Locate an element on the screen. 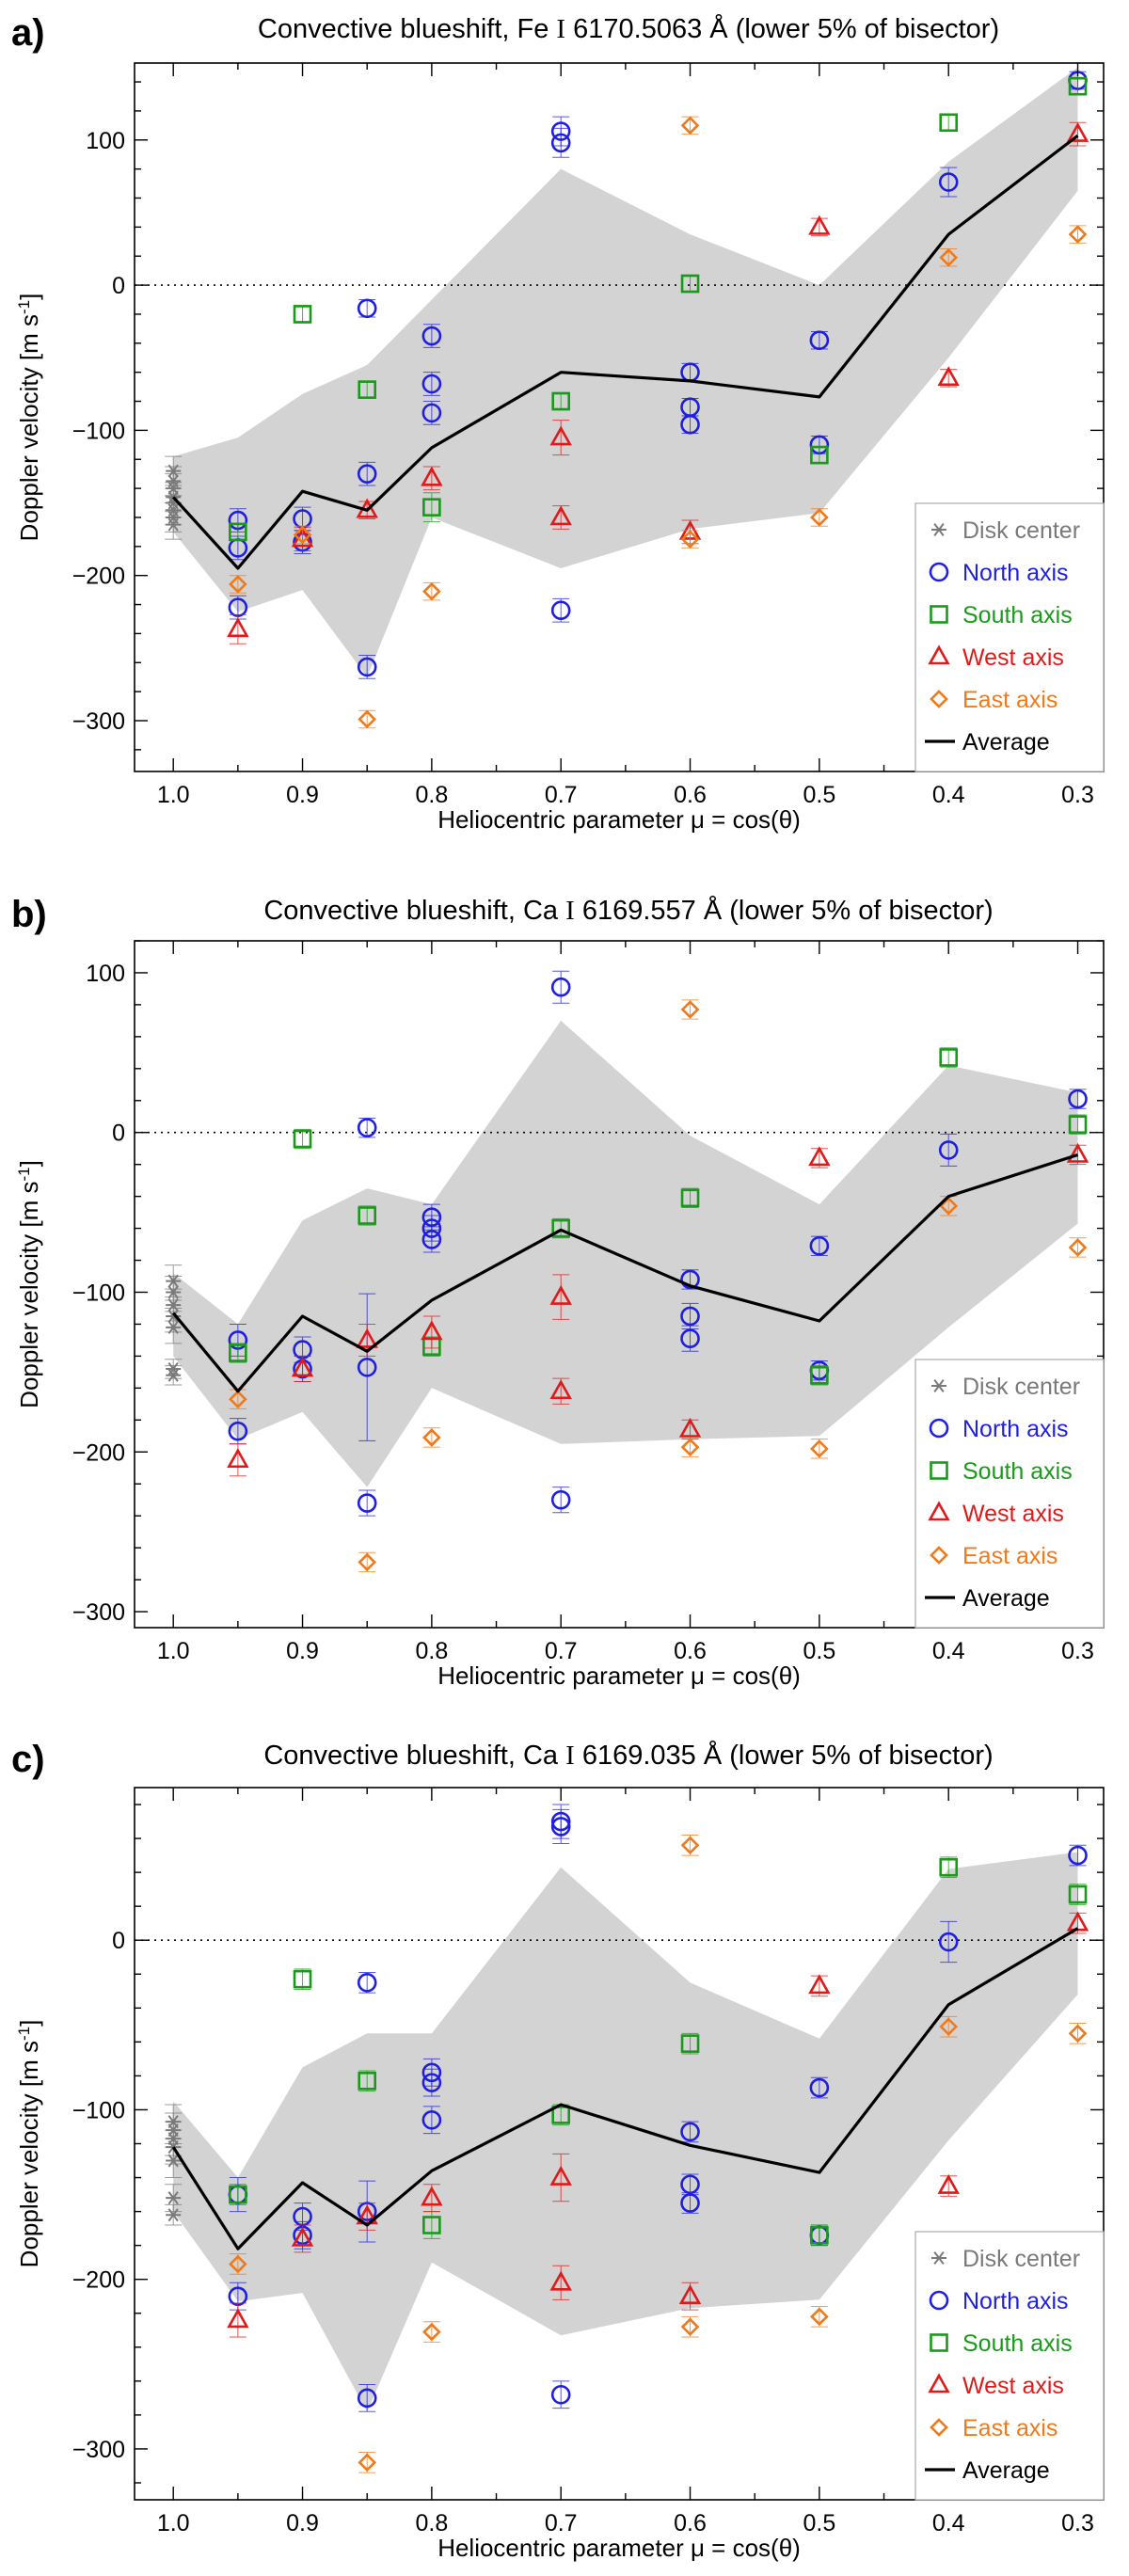  panel-label: a) is located at coordinates (28, 33).